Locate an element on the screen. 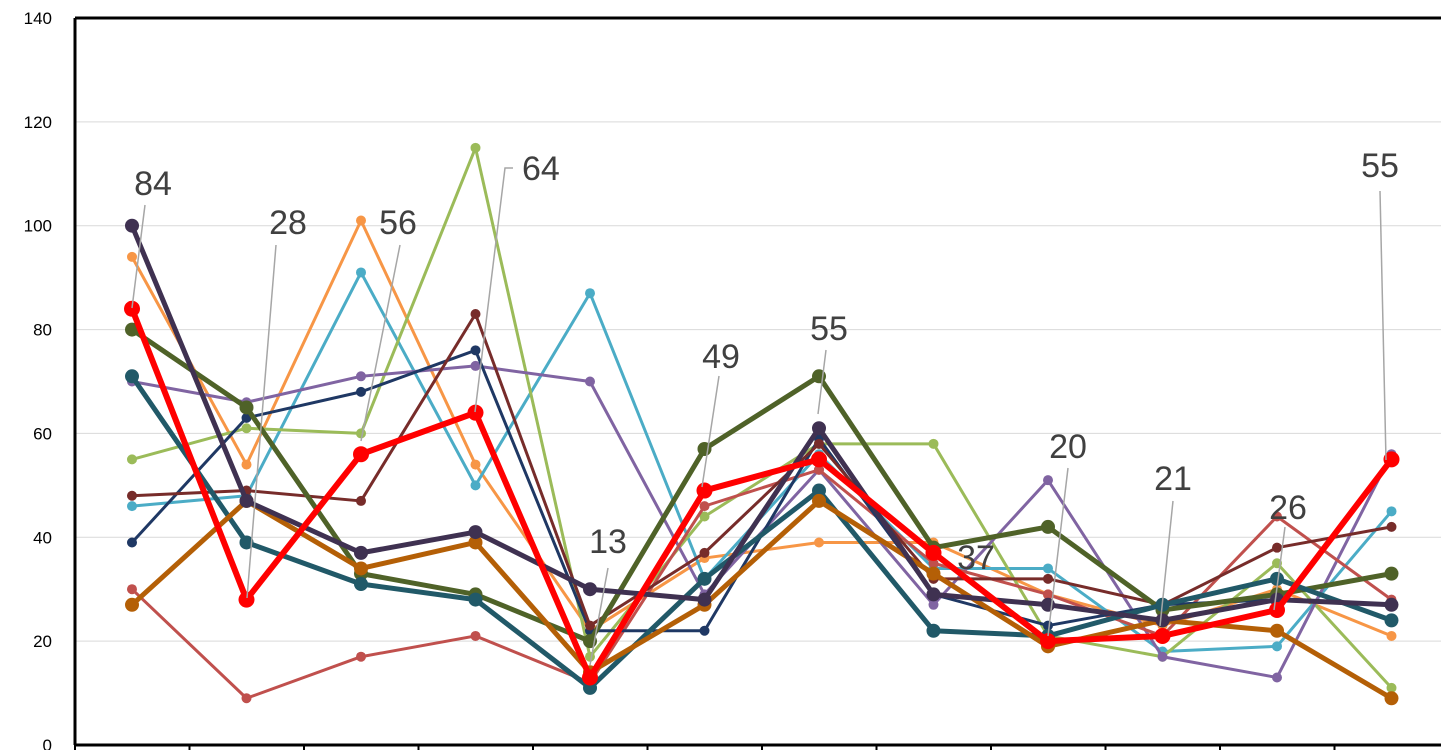  data-label: 55 is located at coordinates (829, 329).